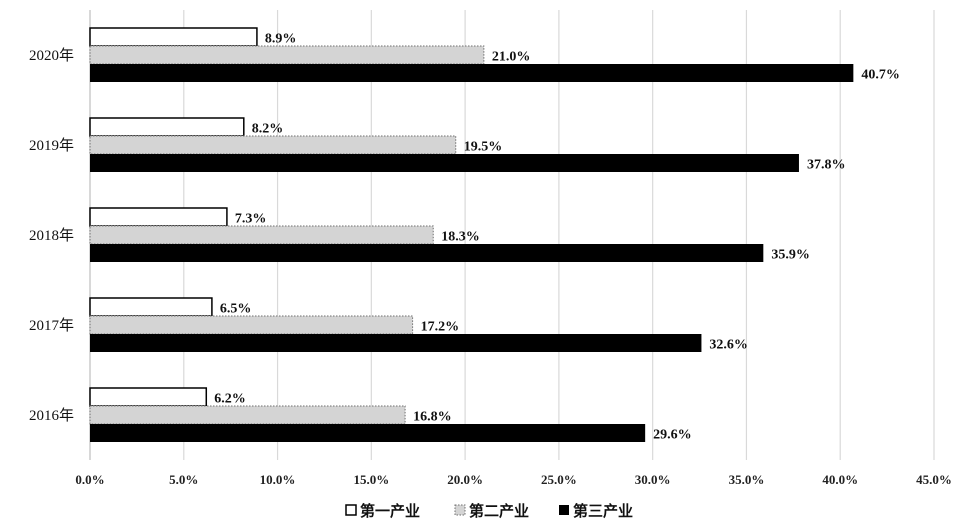 The image size is (966, 523). I want to click on y-category-label: 2020年, so click(51, 55).